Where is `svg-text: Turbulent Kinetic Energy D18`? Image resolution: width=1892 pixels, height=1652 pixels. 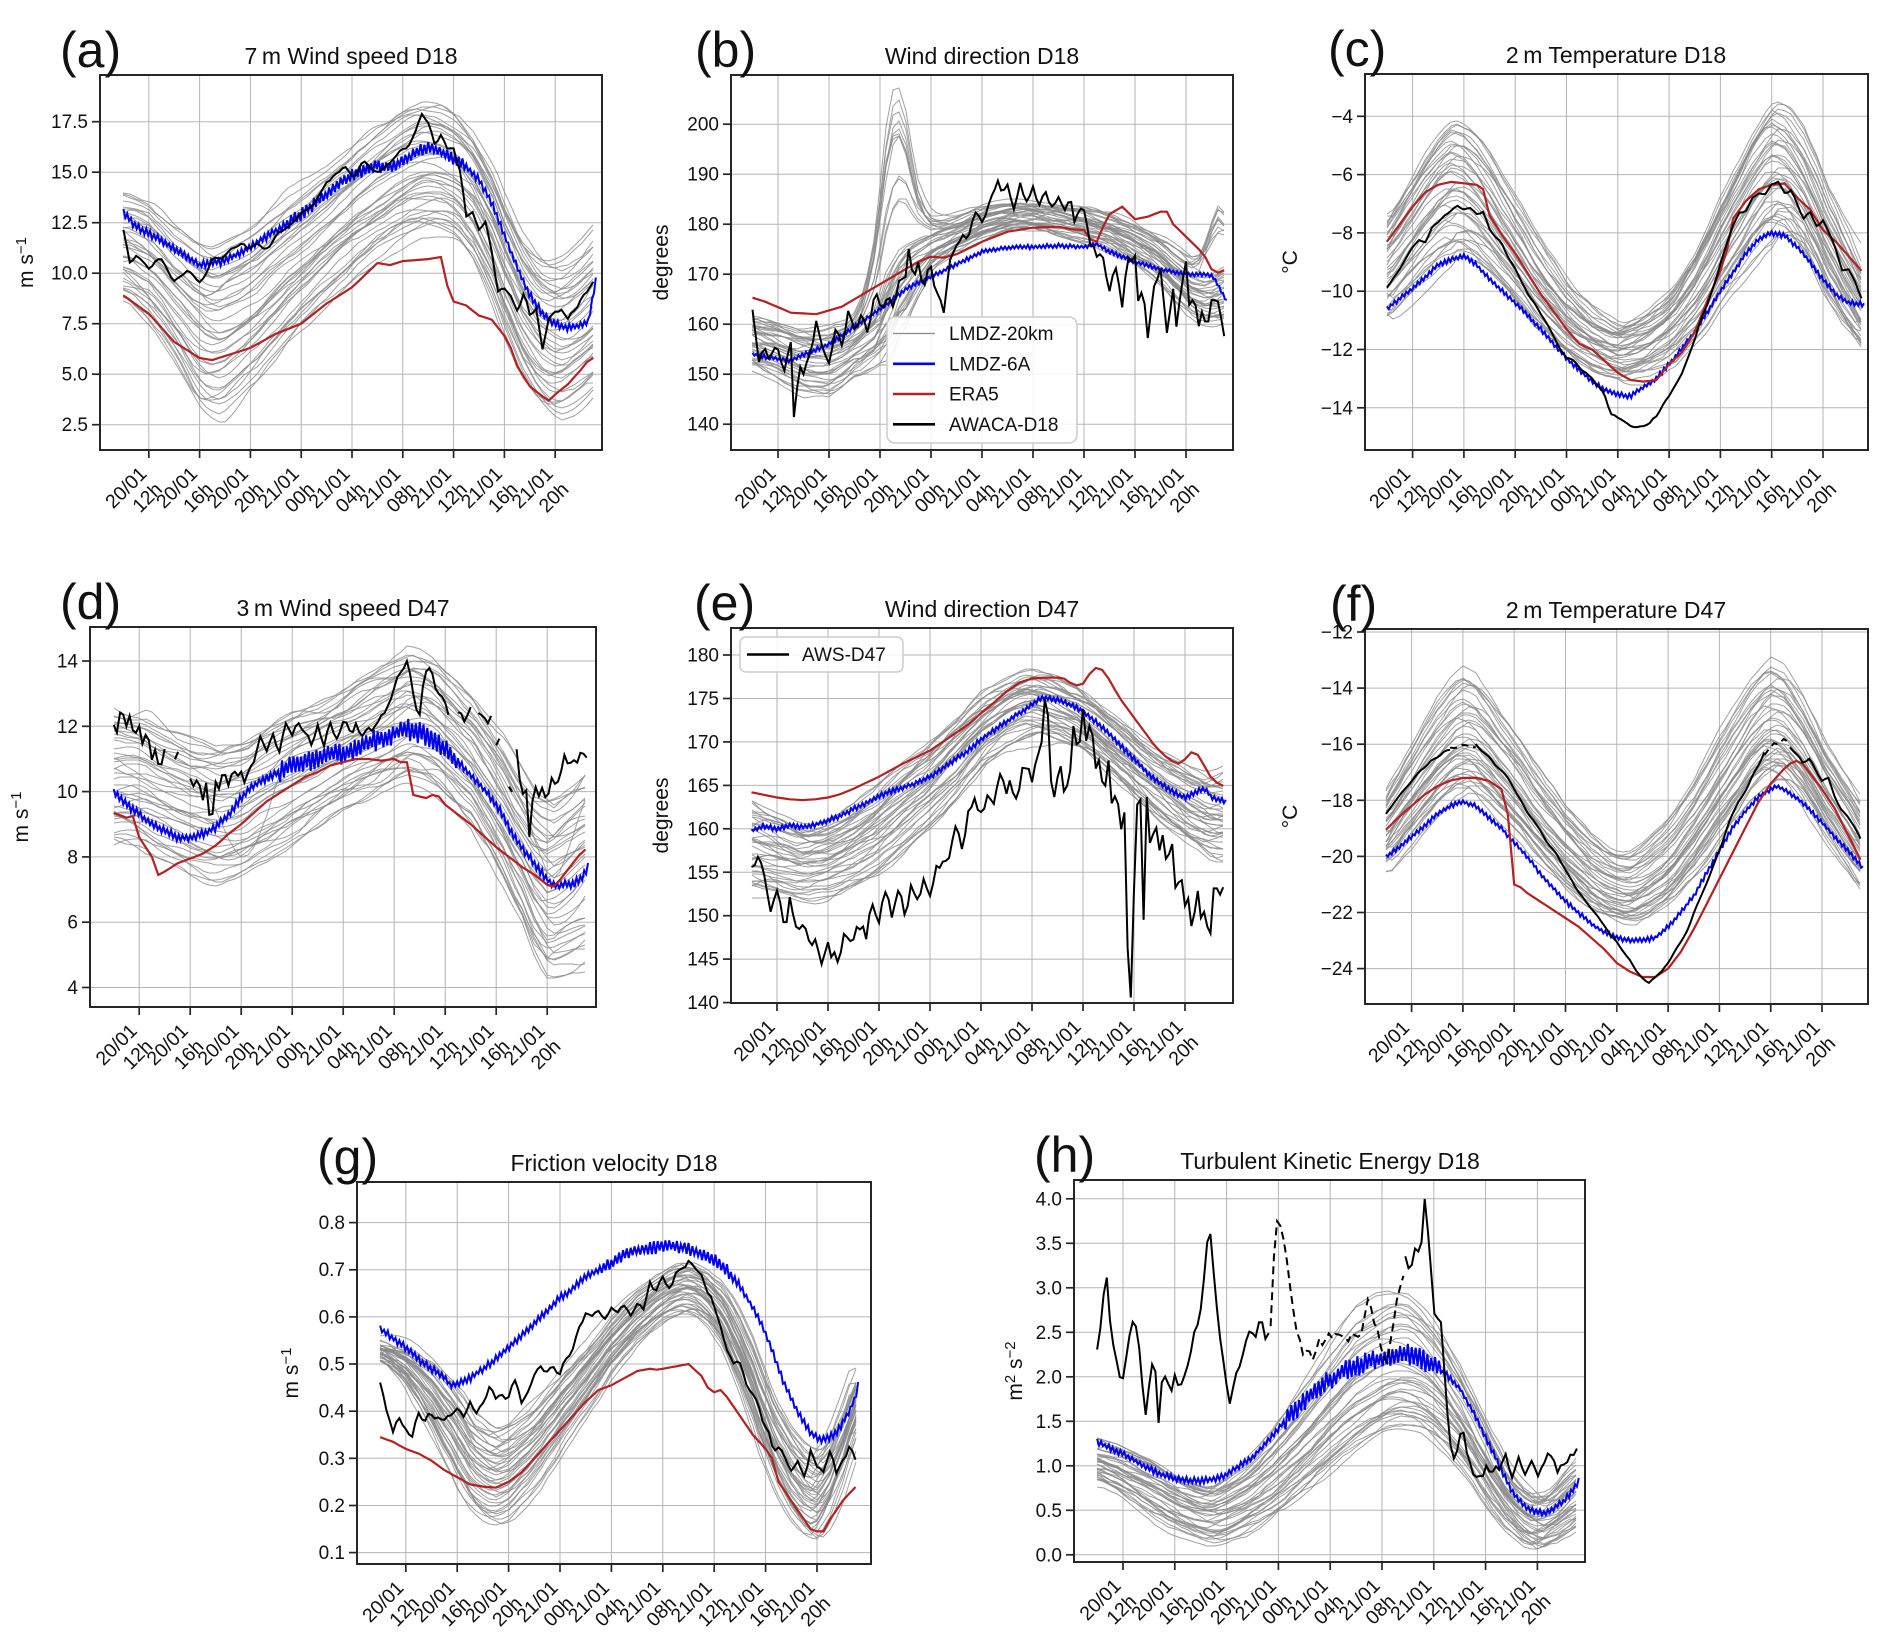 svg-text: Turbulent Kinetic Energy D18 is located at coordinates (1330, 1161).